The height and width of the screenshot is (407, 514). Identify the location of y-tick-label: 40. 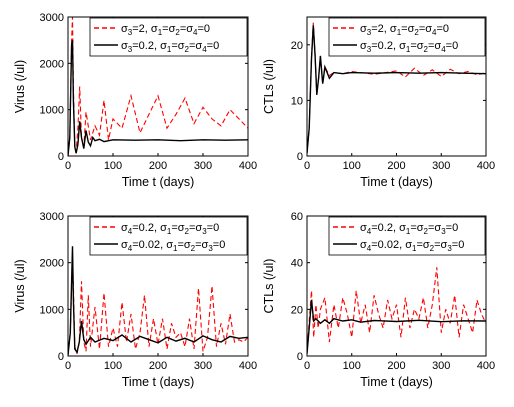
(297, 264).